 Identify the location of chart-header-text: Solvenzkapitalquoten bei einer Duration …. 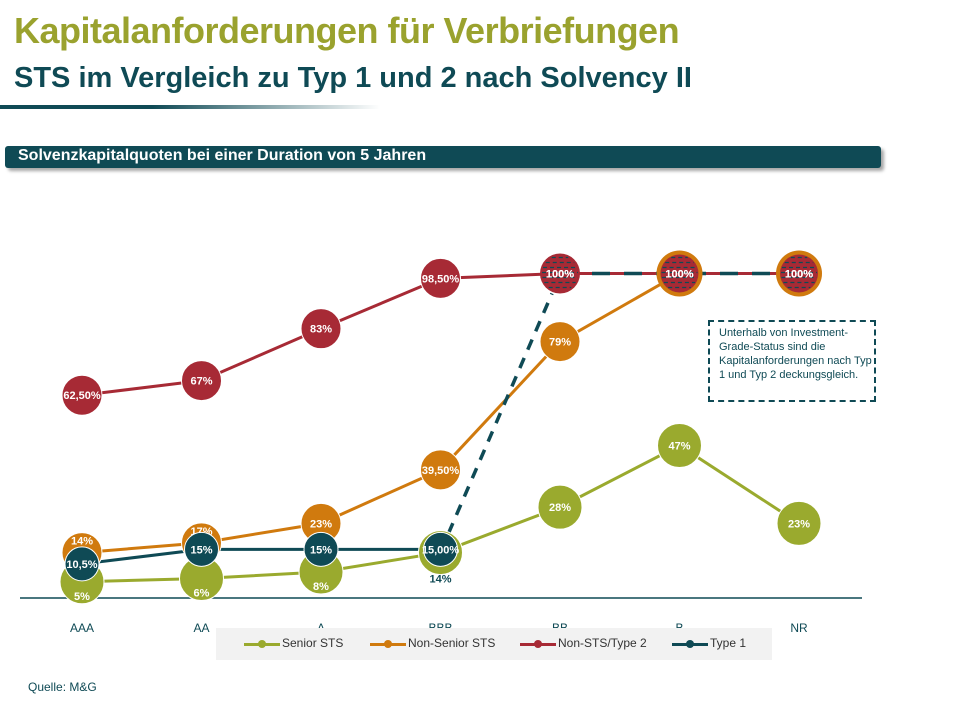
(222, 155).